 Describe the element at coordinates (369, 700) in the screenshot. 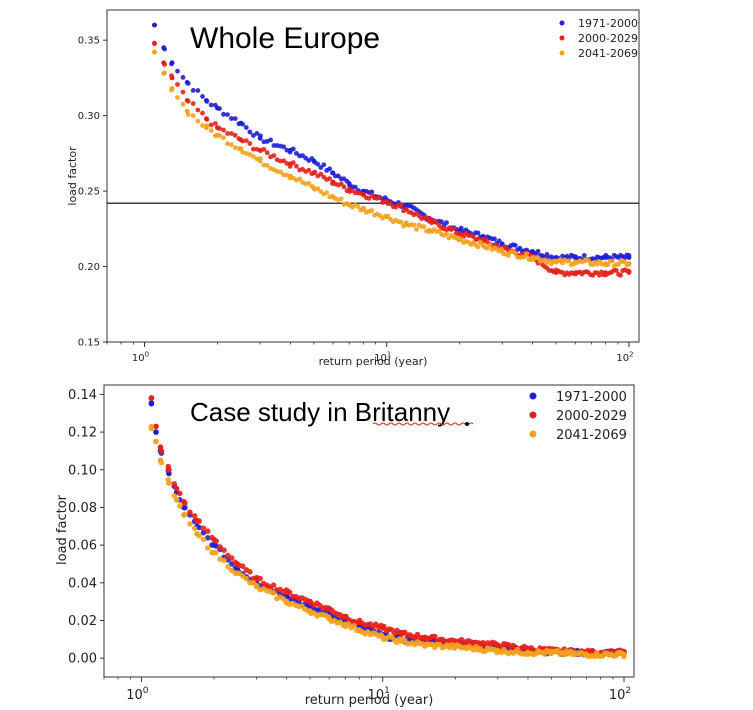

I see `x-axis-label: return period (year)` at that location.